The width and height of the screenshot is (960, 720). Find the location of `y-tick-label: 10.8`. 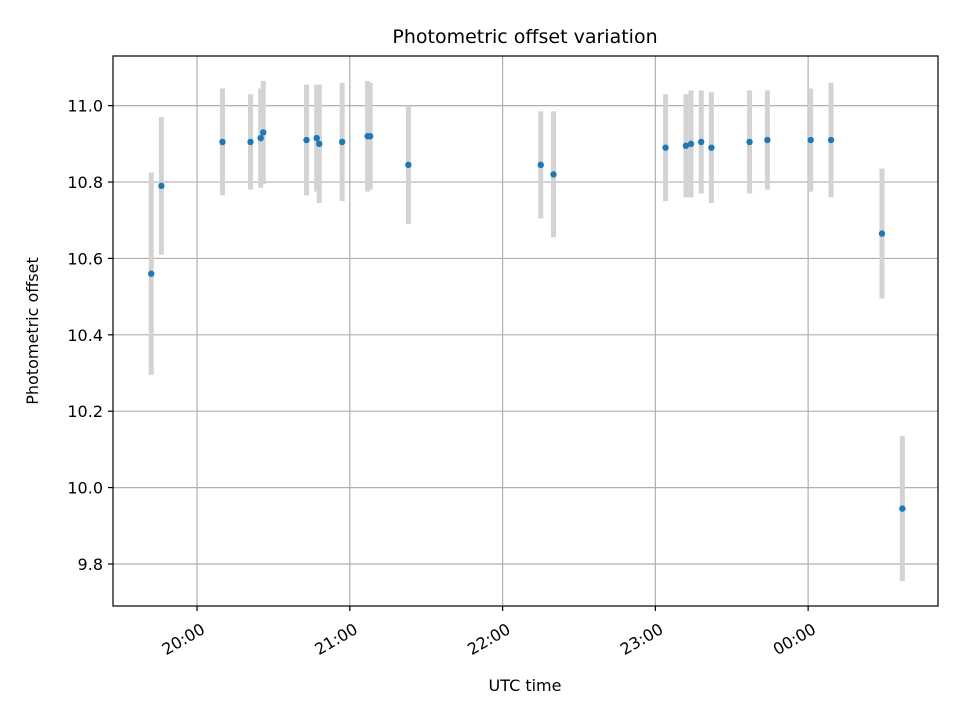

y-tick-label: 10.8 is located at coordinates (85, 182).